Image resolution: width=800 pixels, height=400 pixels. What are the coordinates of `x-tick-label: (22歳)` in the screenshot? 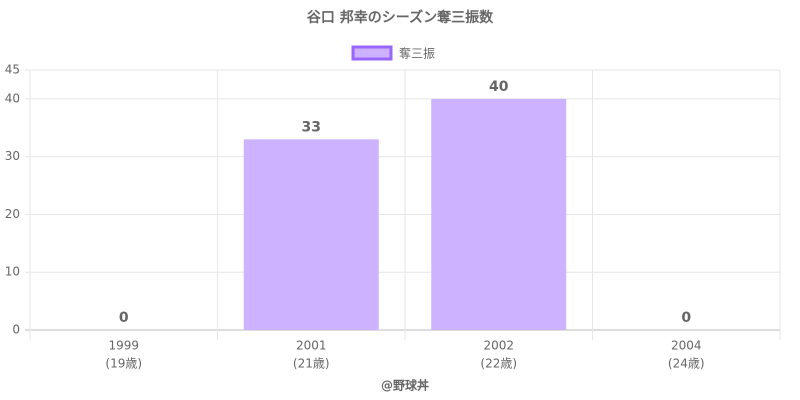 It's located at (498, 364).